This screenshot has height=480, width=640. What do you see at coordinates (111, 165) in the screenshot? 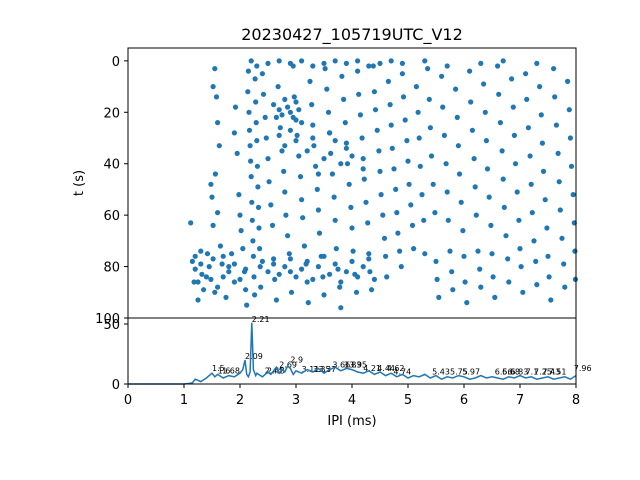
I see `raster-y-tick-label: 40` at bounding box center [111, 165].